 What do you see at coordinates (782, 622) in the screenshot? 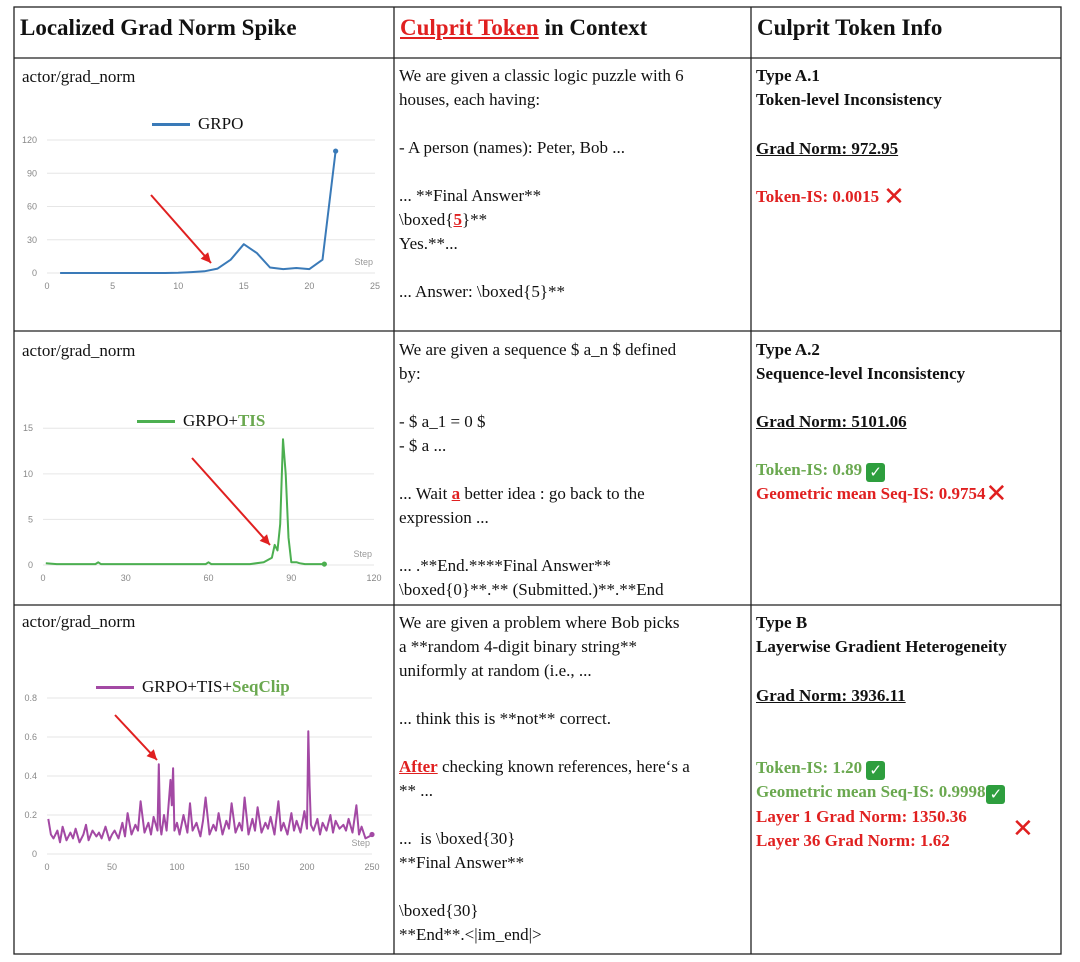
I see `row3-type: Type B` at bounding box center [782, 622].